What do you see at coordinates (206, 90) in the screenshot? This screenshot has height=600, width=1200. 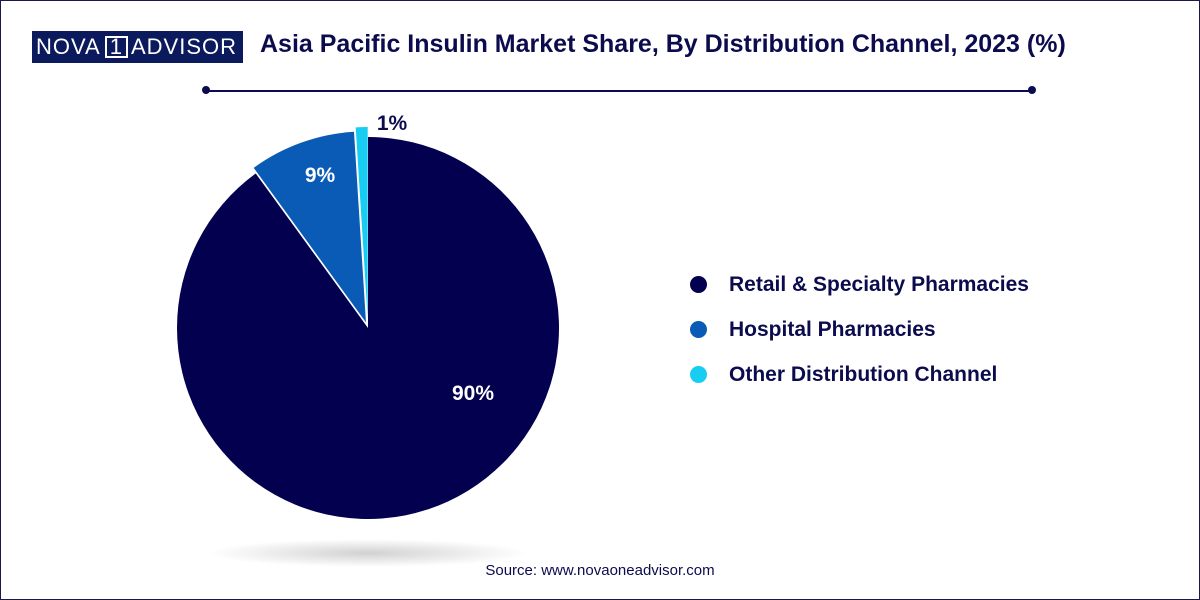 I see `divider-dot-left` at bounding box center [206, 90].